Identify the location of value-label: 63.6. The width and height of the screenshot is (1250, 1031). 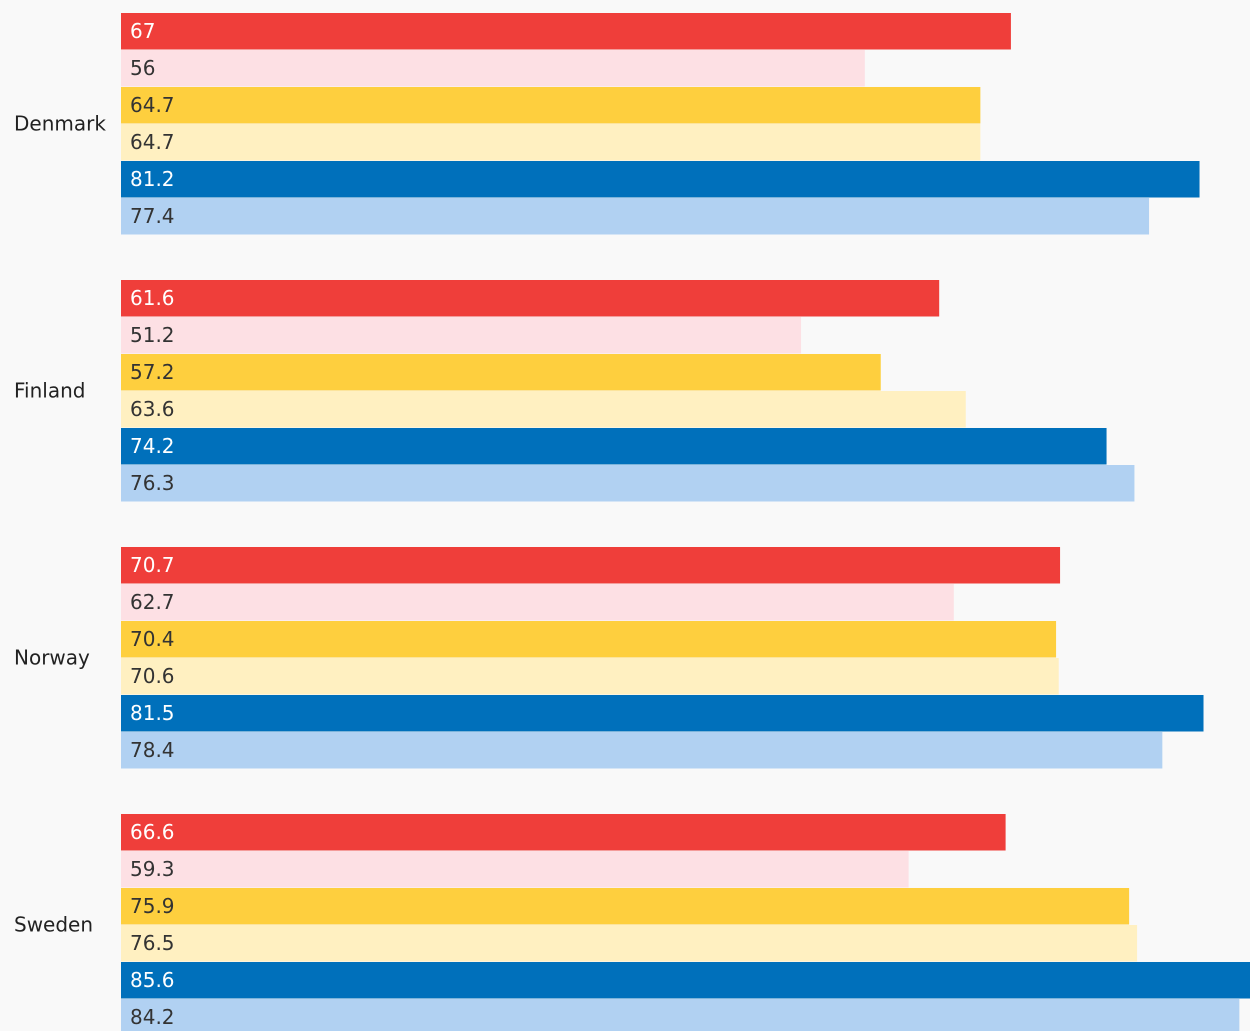
(152, 409).